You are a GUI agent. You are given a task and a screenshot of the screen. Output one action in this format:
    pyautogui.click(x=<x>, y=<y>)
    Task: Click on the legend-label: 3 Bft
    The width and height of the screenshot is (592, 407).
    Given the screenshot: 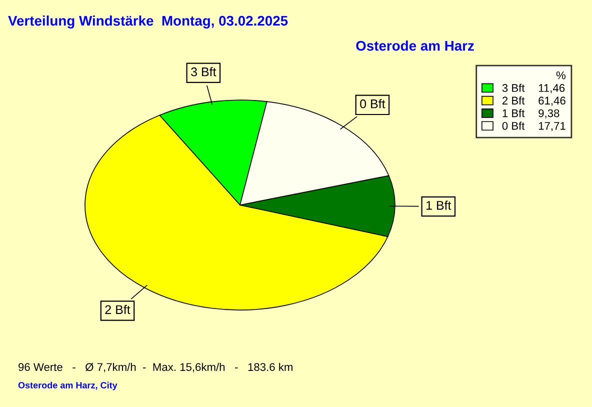 What is the action you would take?
    pyautogui.click(x=513, y=88)
    